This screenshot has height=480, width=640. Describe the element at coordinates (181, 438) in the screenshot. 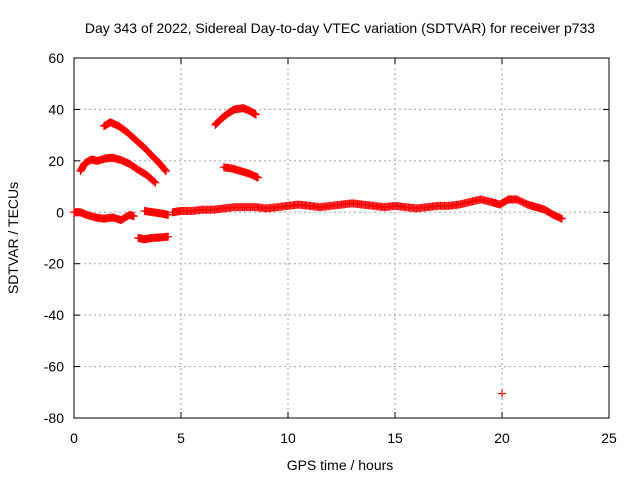

I see `x-tick-label: 5` at that location.